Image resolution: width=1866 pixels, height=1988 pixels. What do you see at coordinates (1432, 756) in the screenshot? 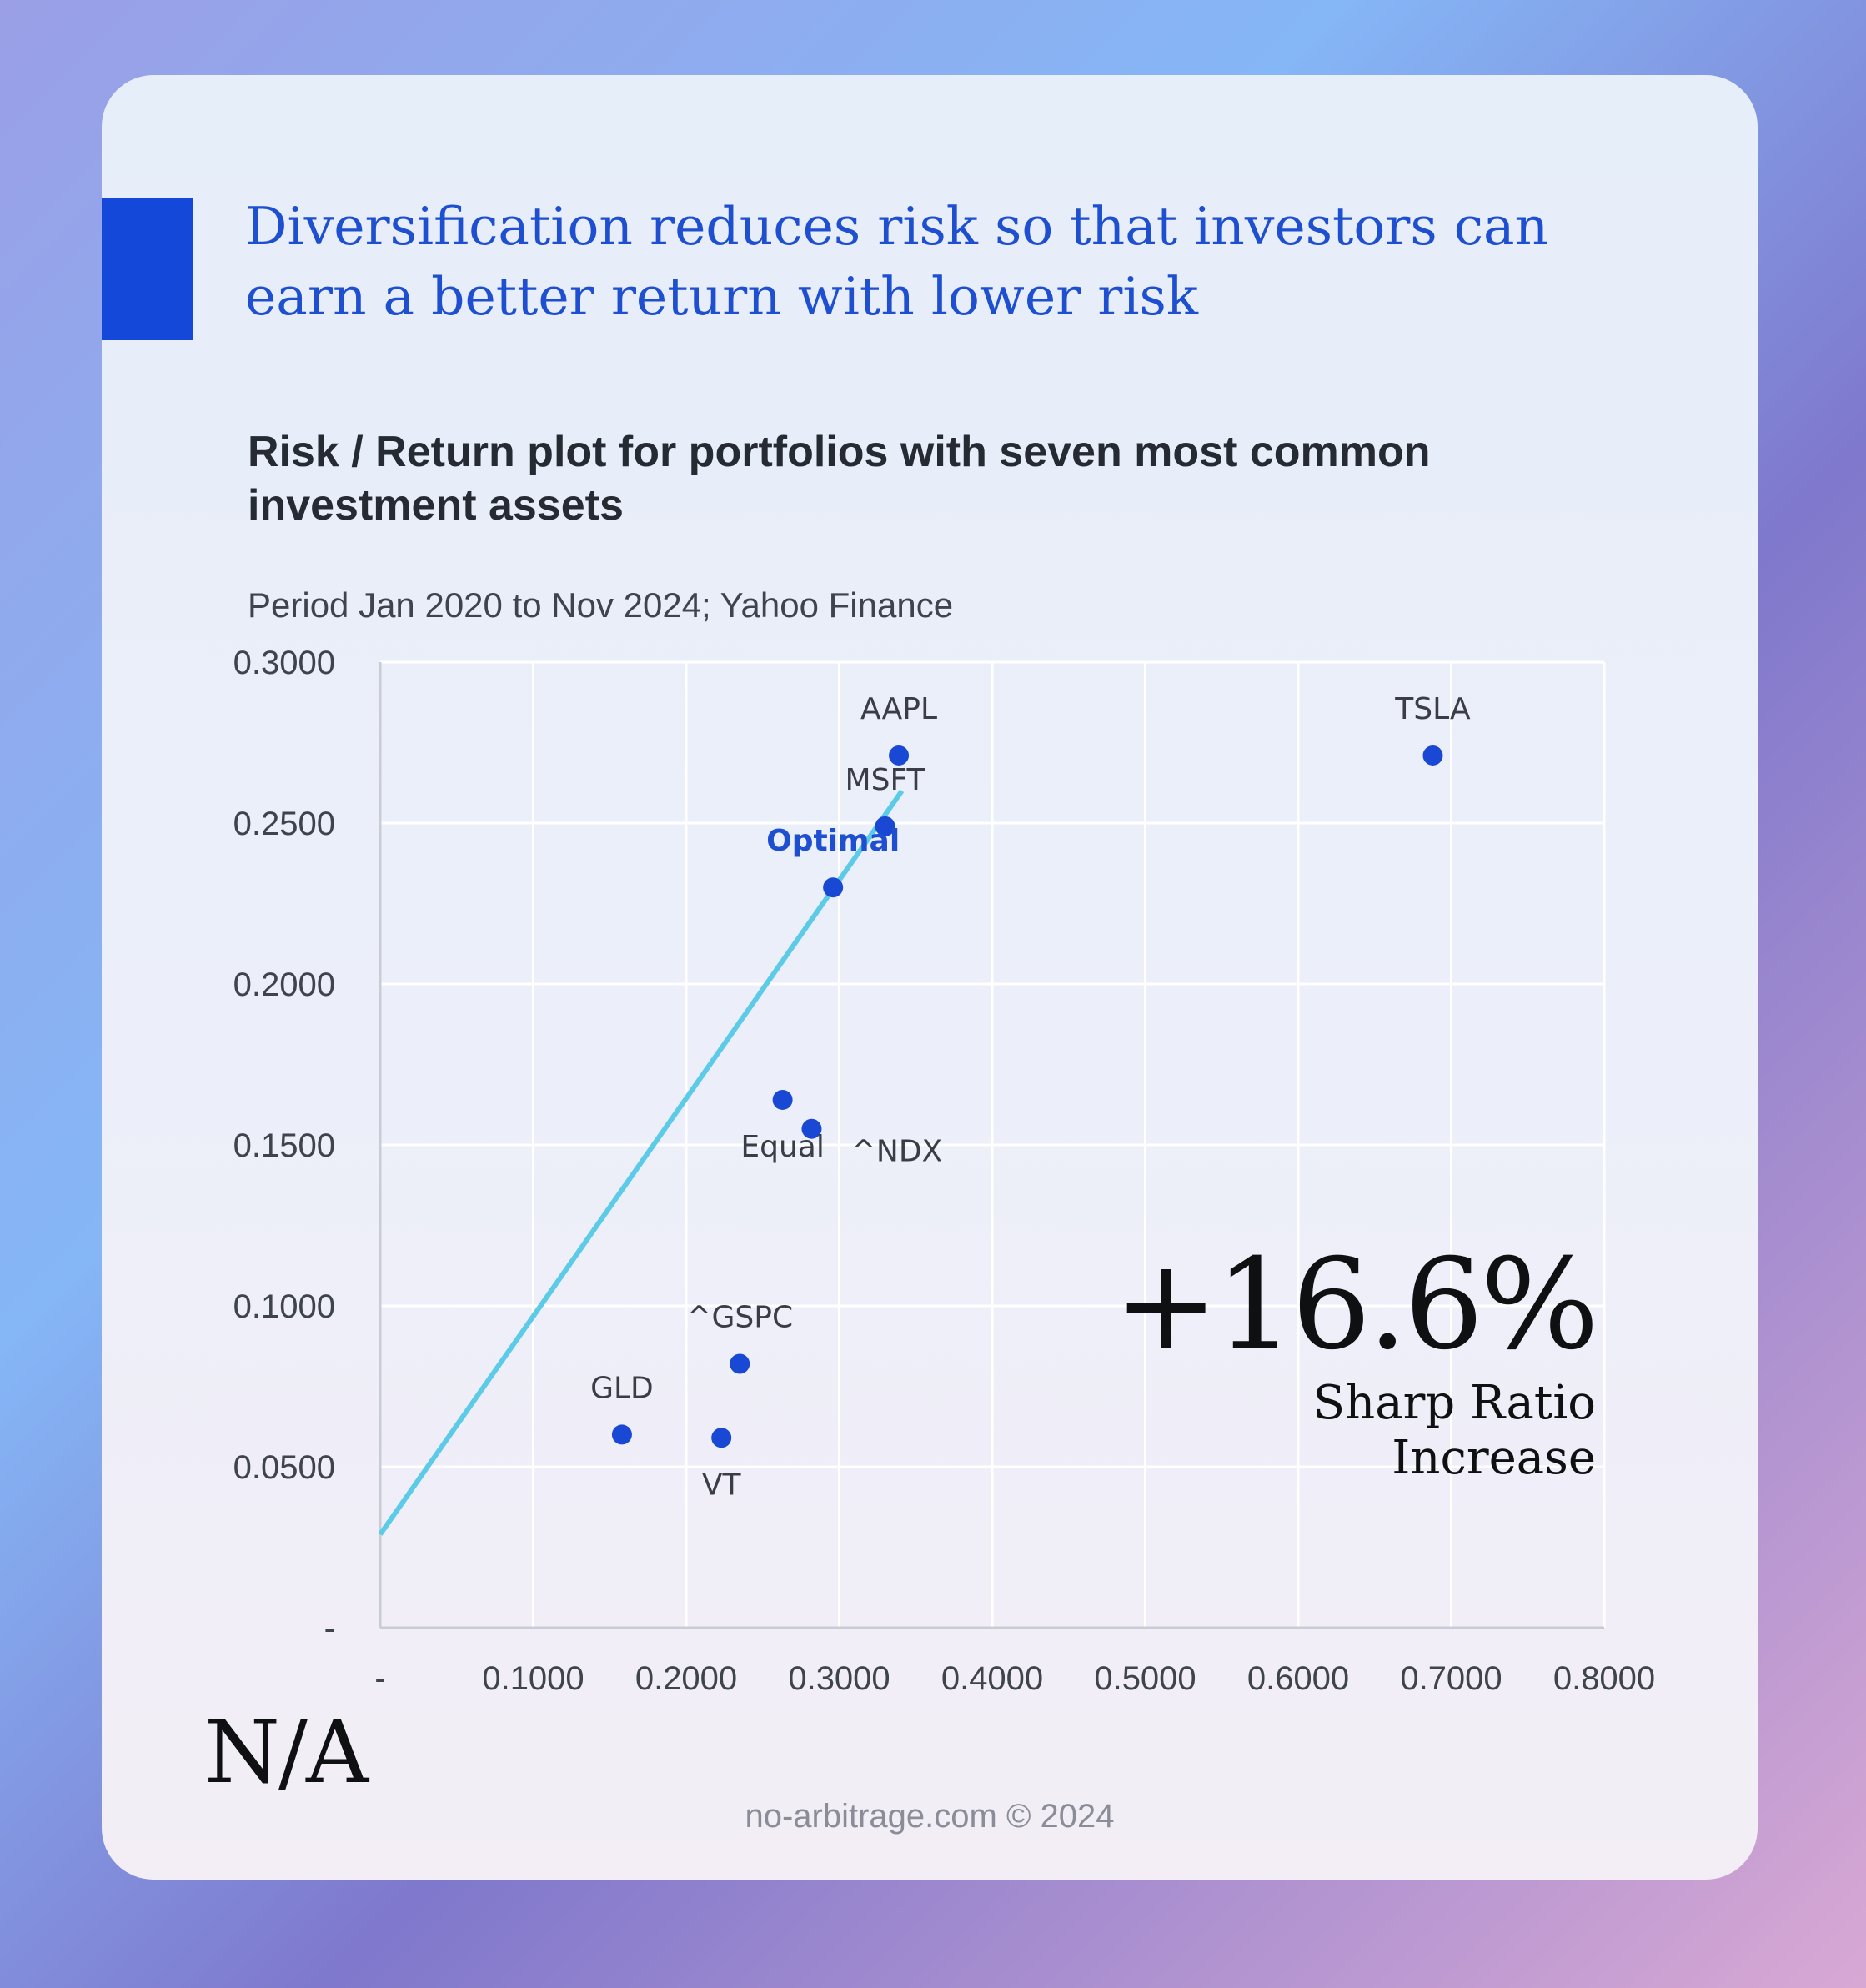
I see `data-point-tsla` at bounding box center [1432, 756].